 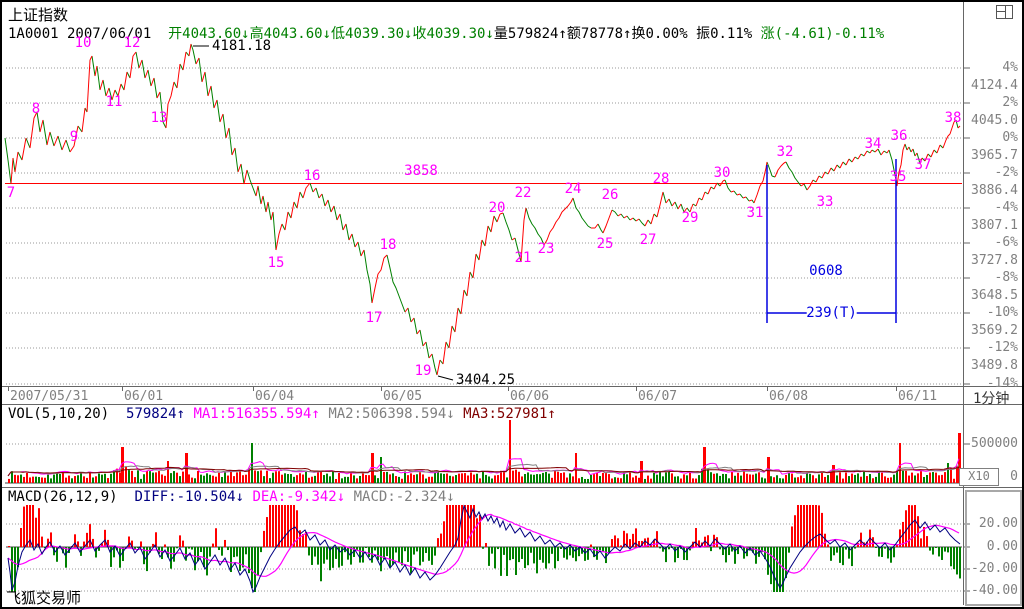 What do you see at coordinates (664, 34) in the screenshot?
I see `quote-field: 换0.00%` at bounding box center [664, 34].